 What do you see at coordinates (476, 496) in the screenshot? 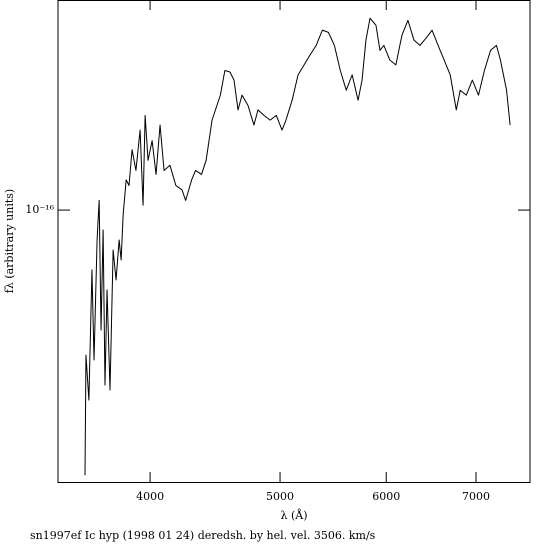
I see `x-tick-label: 7000` at bounding box center [476, 496].